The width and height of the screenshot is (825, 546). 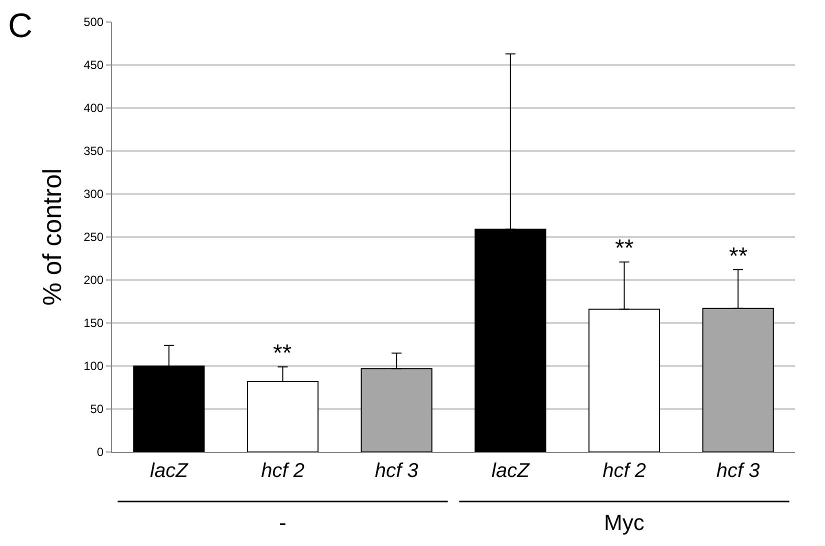 What do you see at coordinates (94, 151) in the screenshot?
I see `y-tick-label: 350` at bounding box center [94, 151].